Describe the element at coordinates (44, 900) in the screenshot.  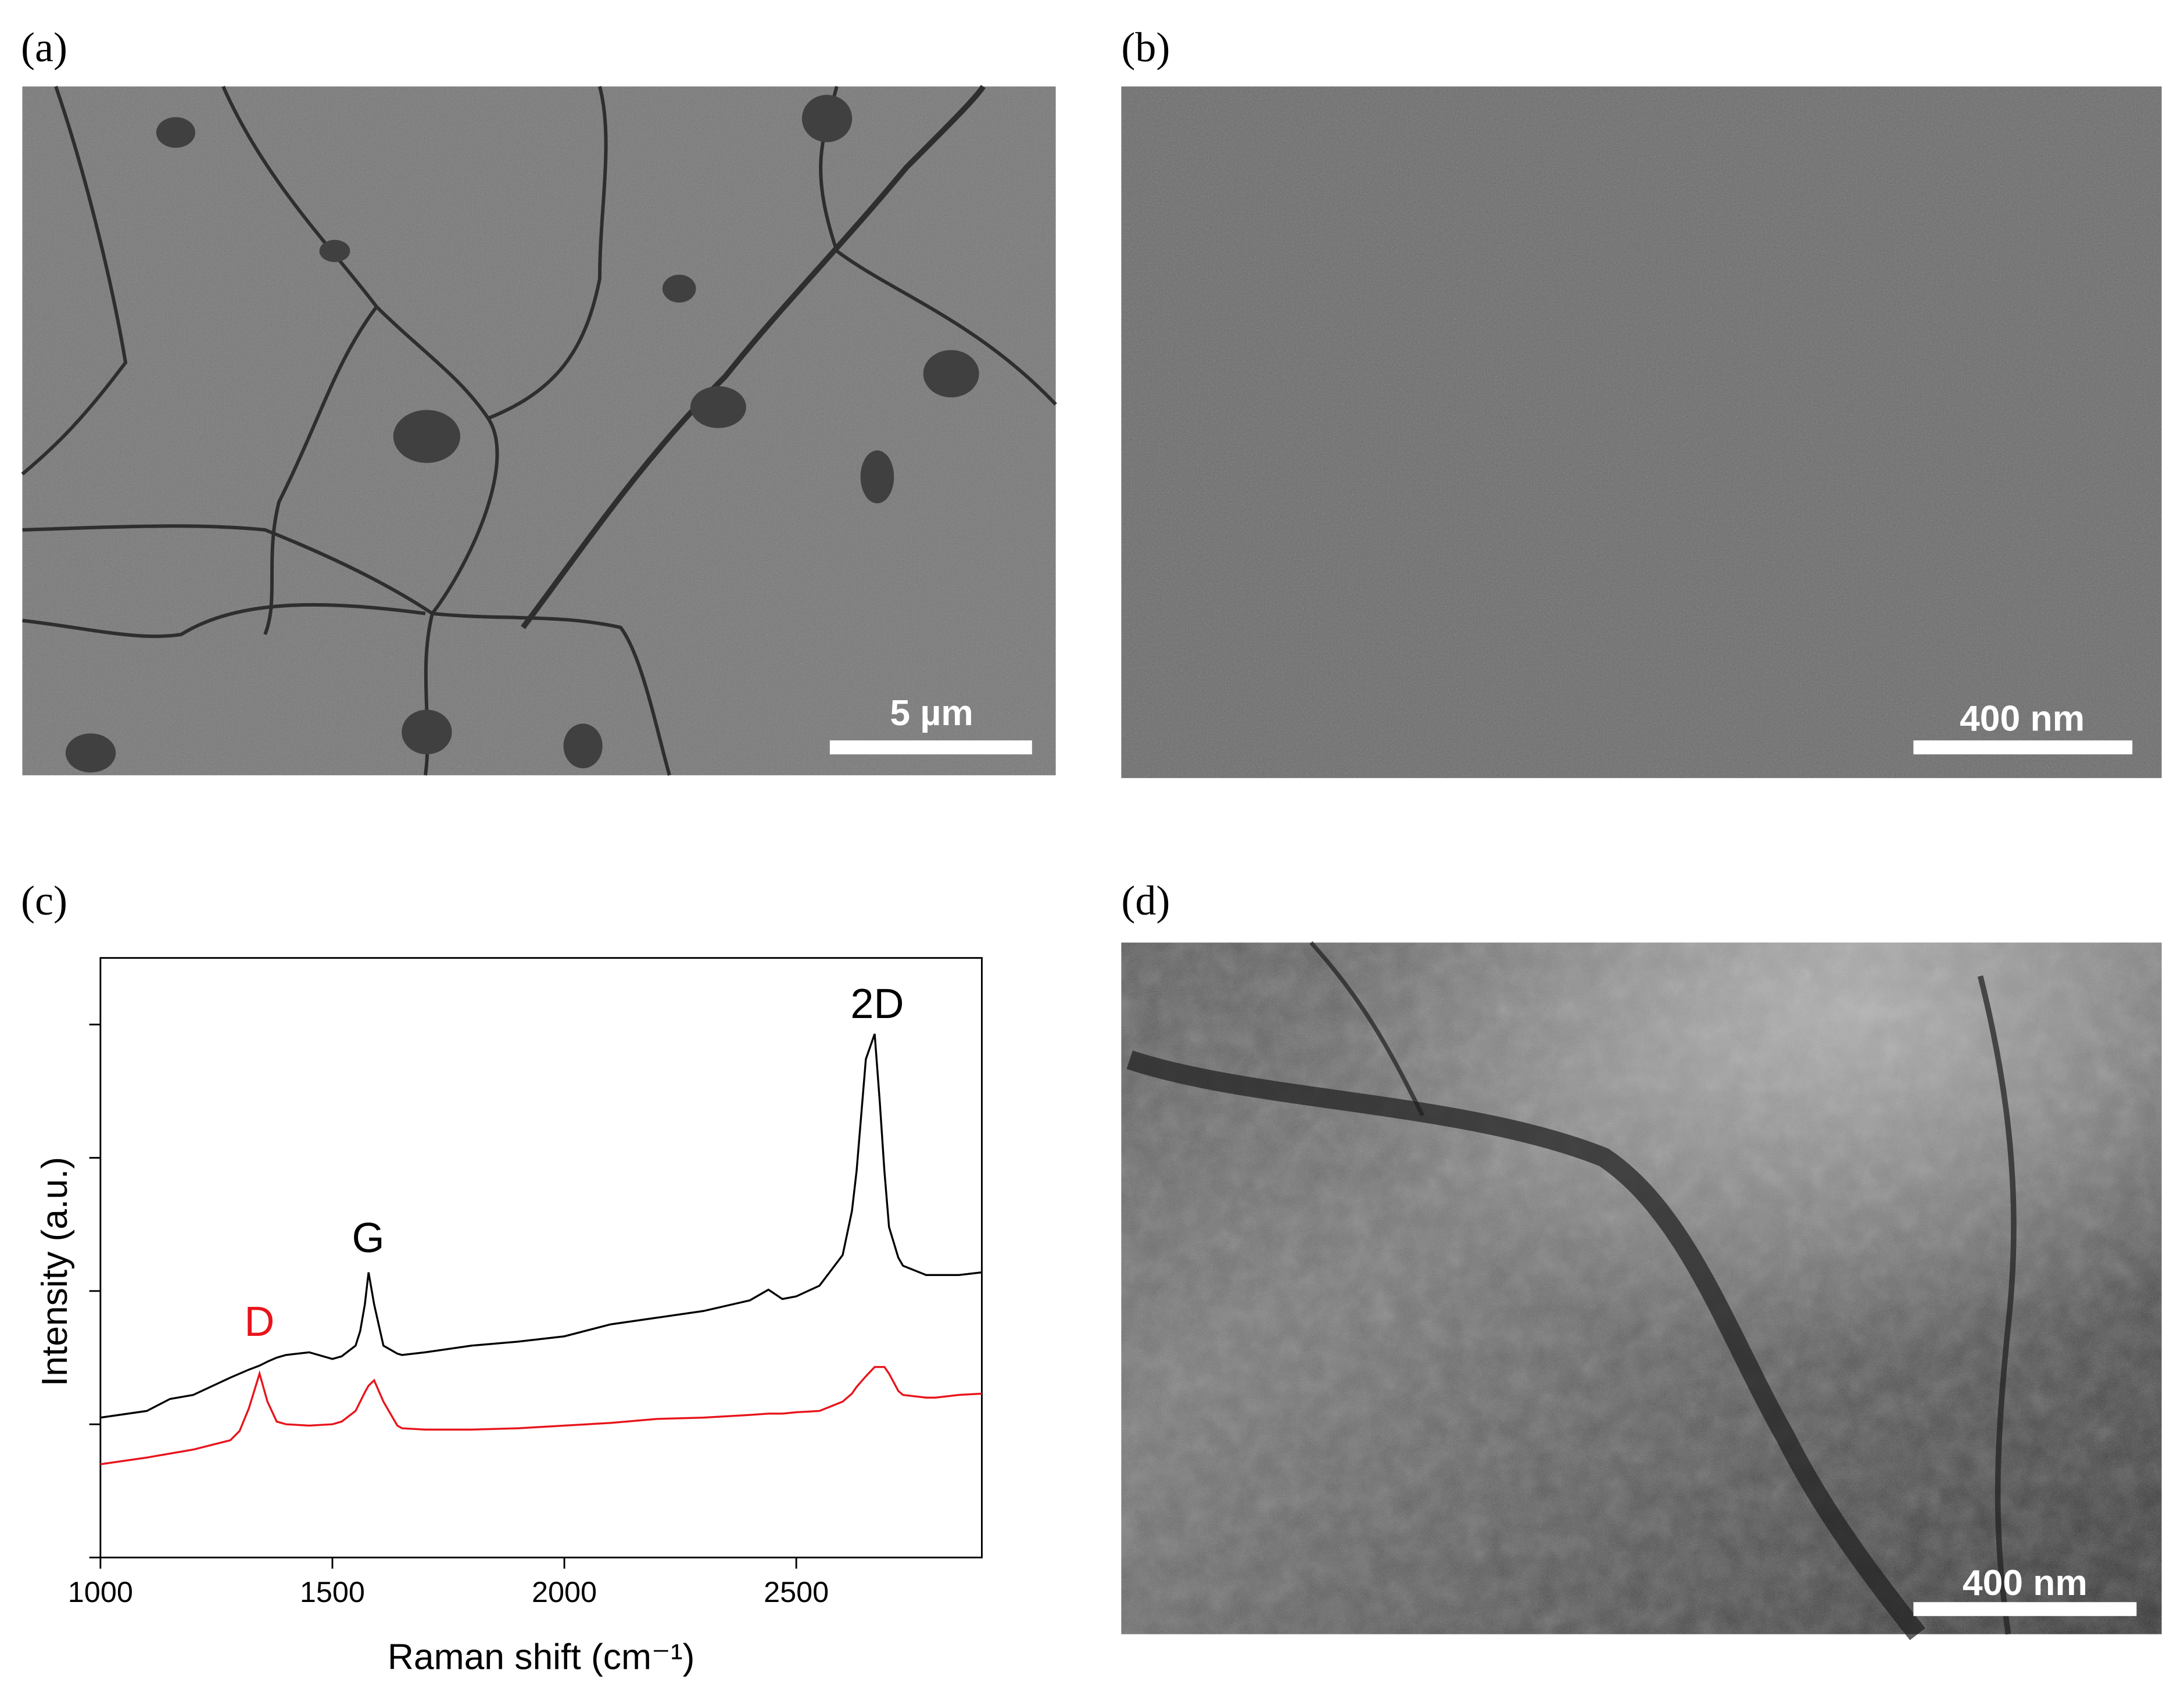
I see `panel-label: (c)` at that location.